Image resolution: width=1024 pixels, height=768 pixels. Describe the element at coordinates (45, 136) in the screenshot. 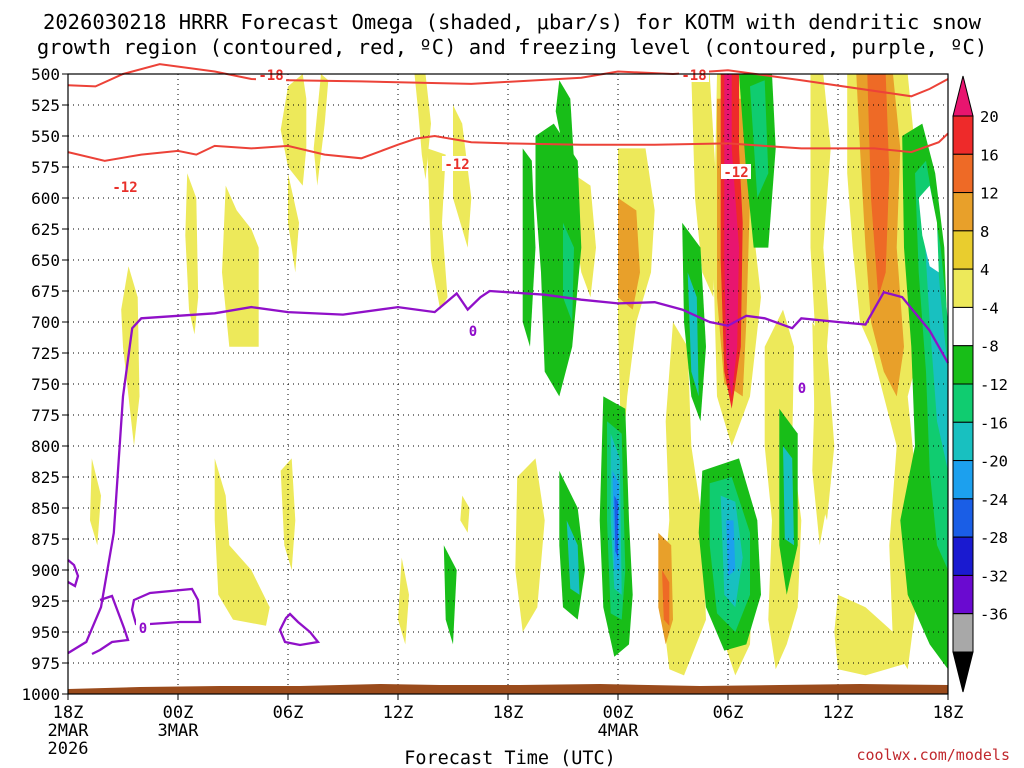

I see `y-tick-label-550: 550` at that location.